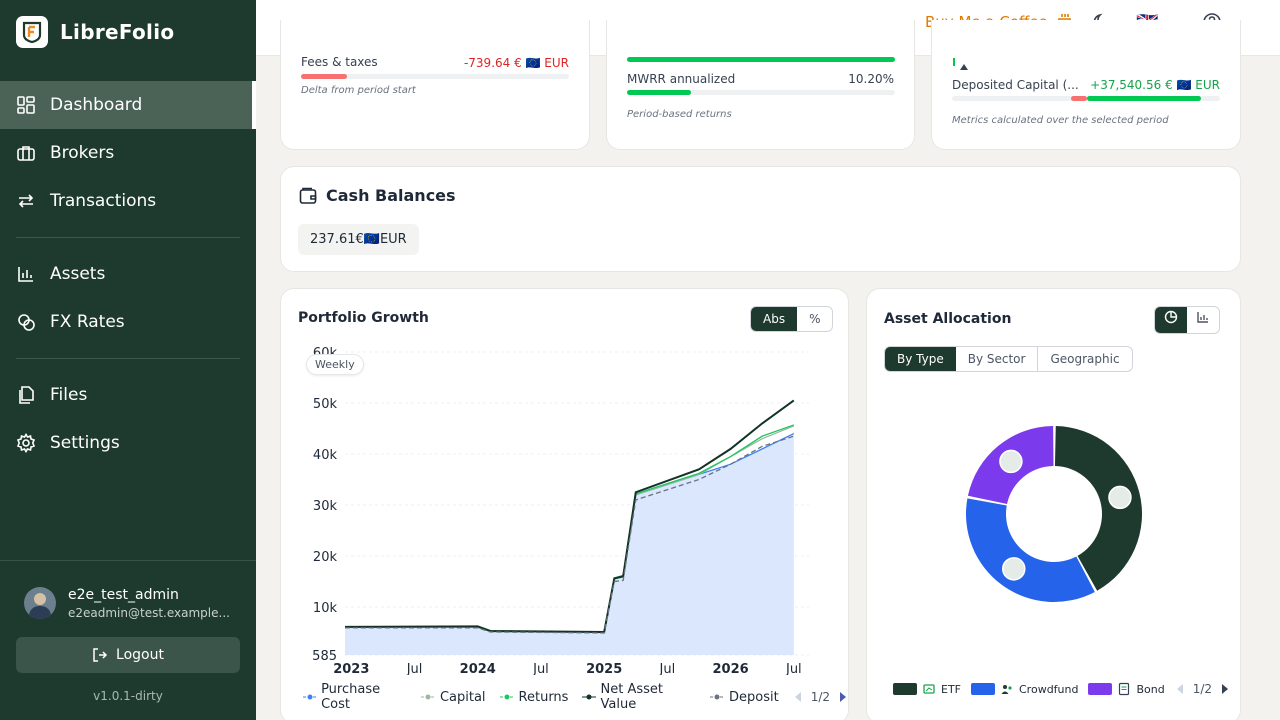  I want to click on sidebar-item-assets: Assets, so click(128, 274).